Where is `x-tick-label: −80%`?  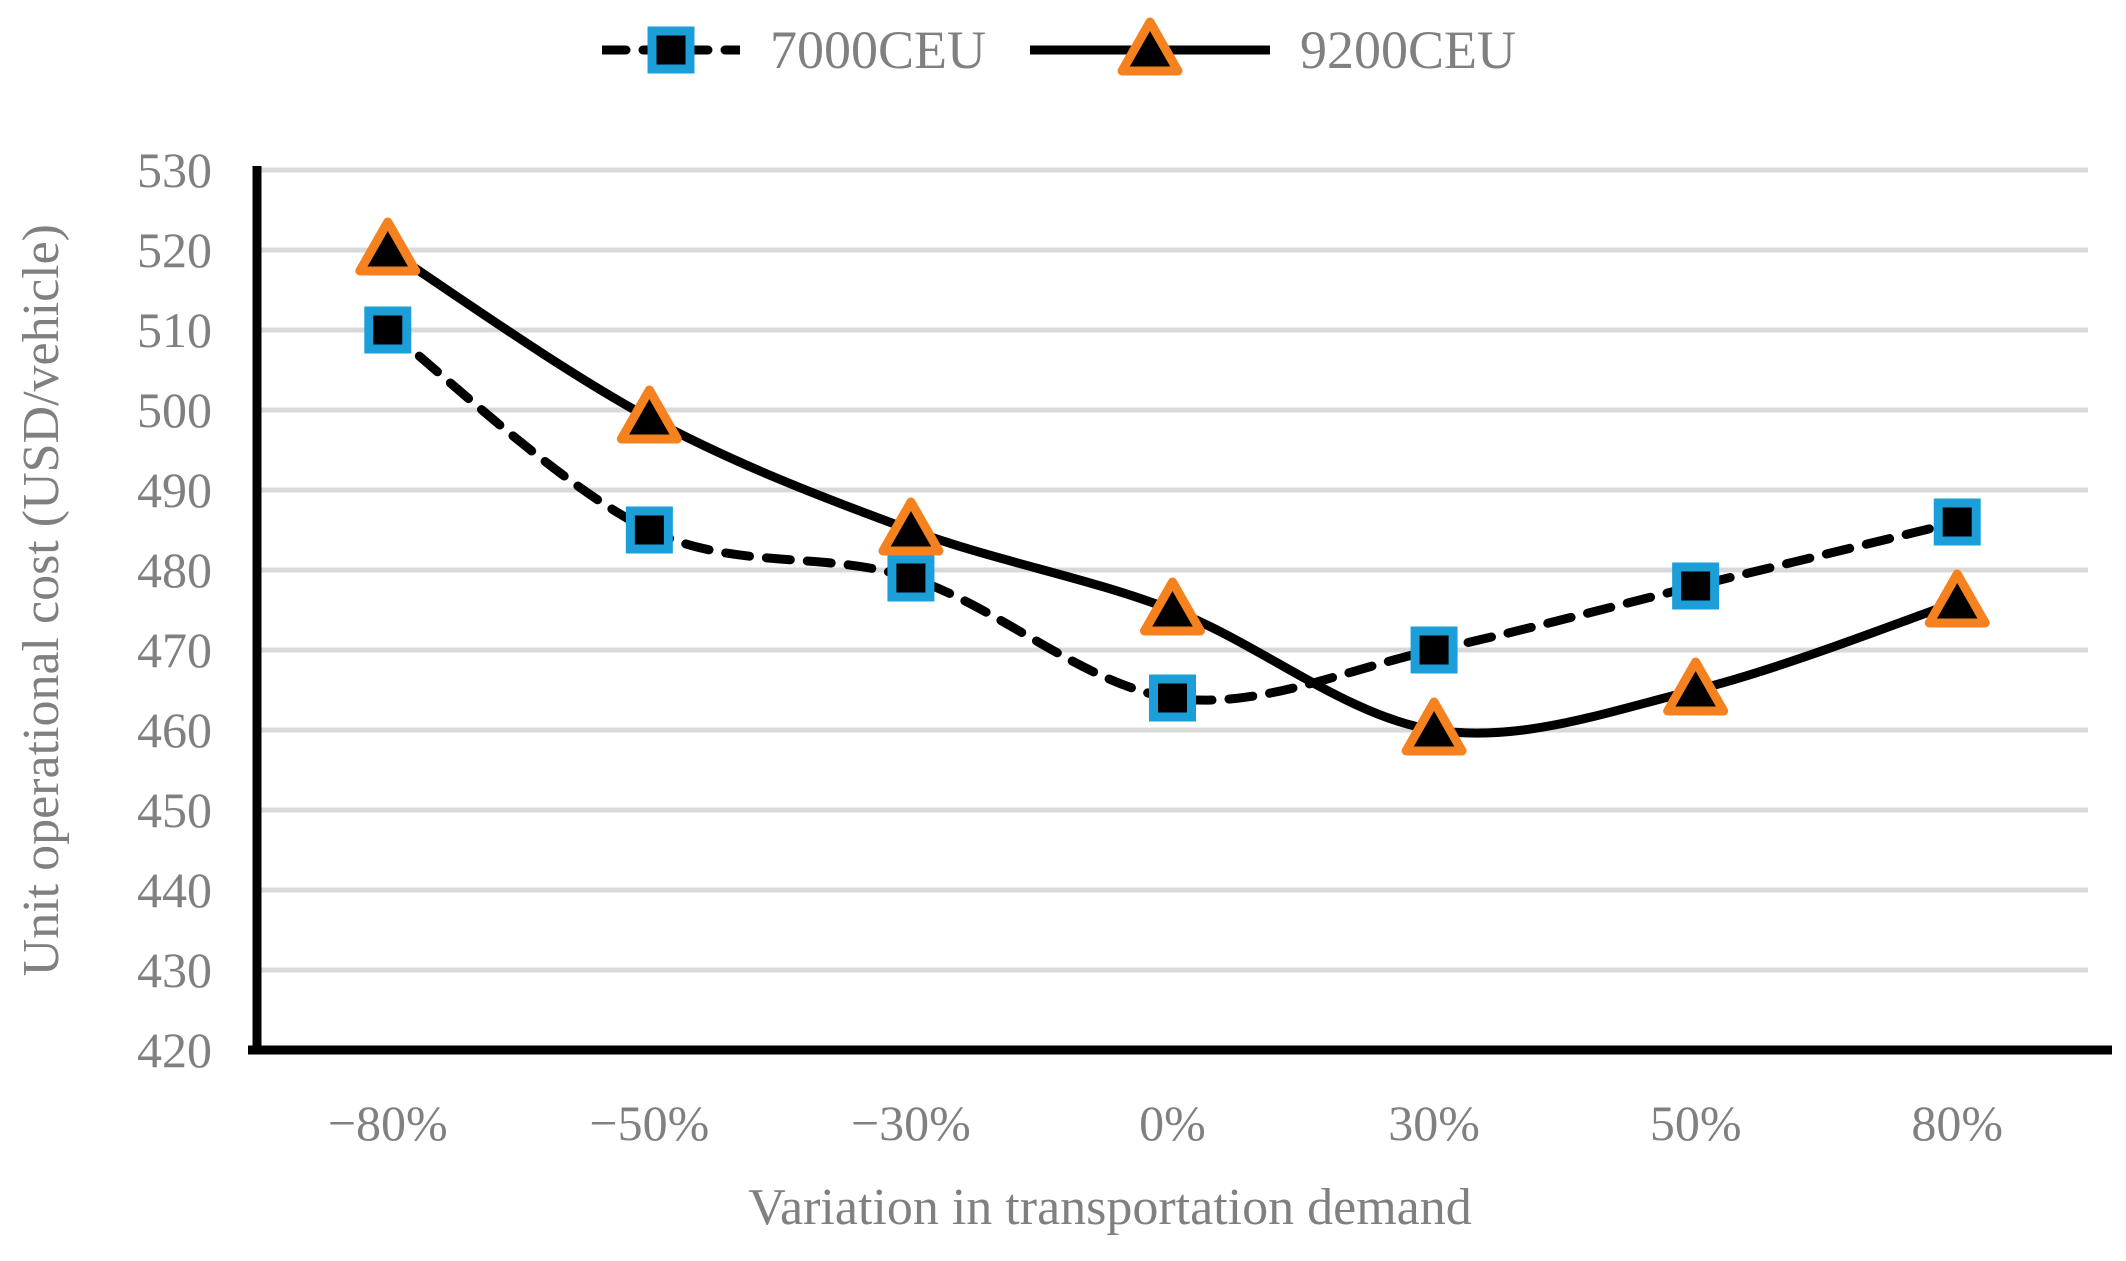
x-tick-label: −80% is located at coordinates (388, 1123).